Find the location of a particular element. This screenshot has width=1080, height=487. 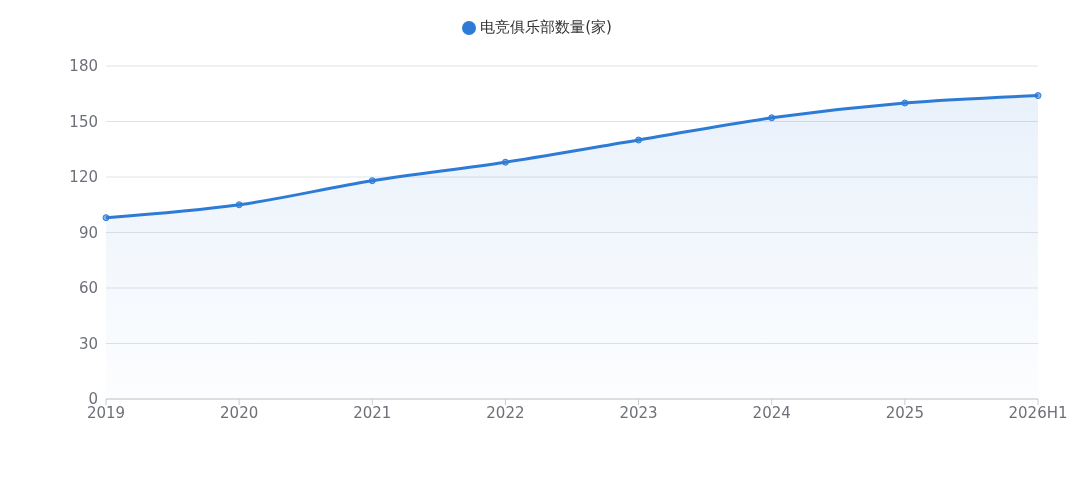

y-tick-label: 120 is located at coordinates (83, 177).